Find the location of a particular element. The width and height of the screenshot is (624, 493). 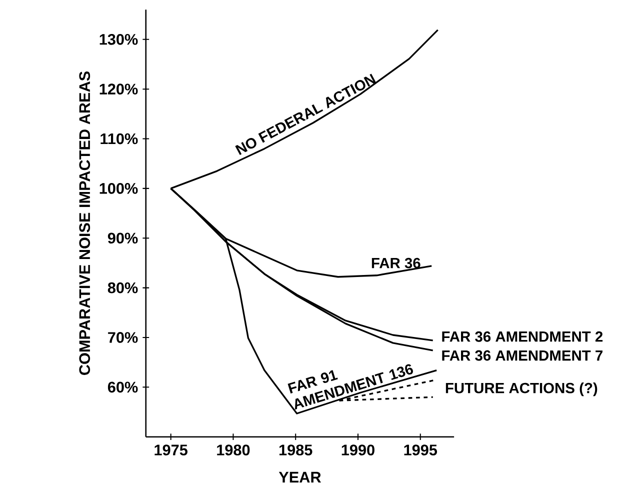

y-tick-label: 130% is located at coordinates (119, 39).